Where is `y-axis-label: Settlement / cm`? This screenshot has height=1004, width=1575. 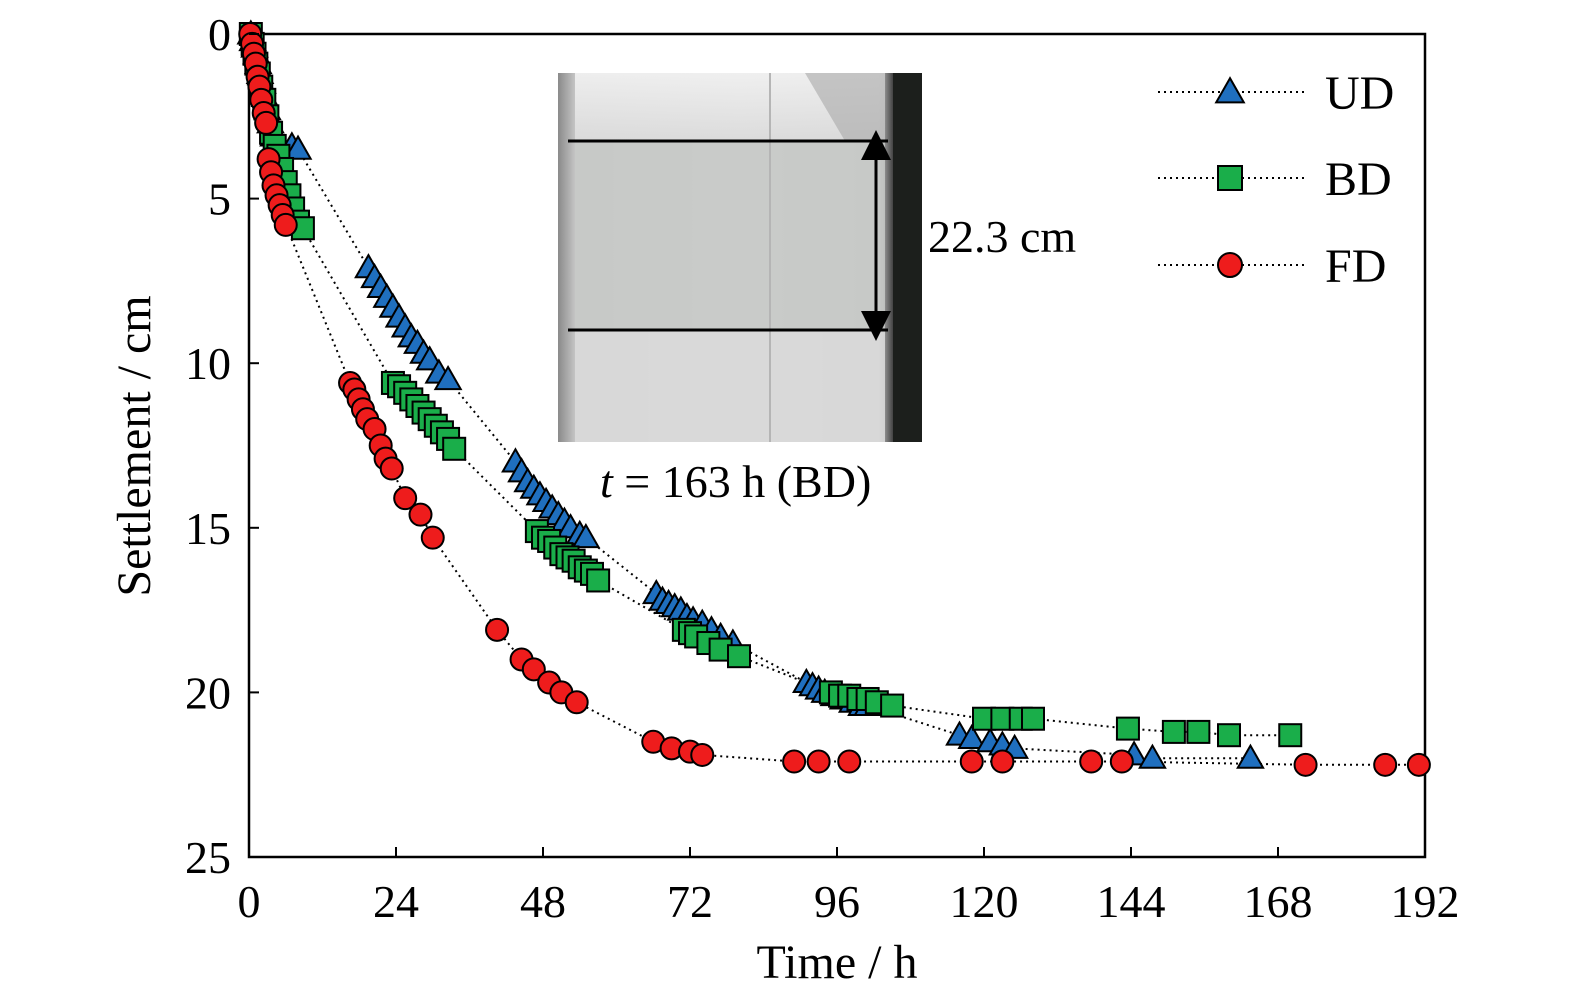
y-axis-label: Settlement / cm is located at coordinates (134, 445).